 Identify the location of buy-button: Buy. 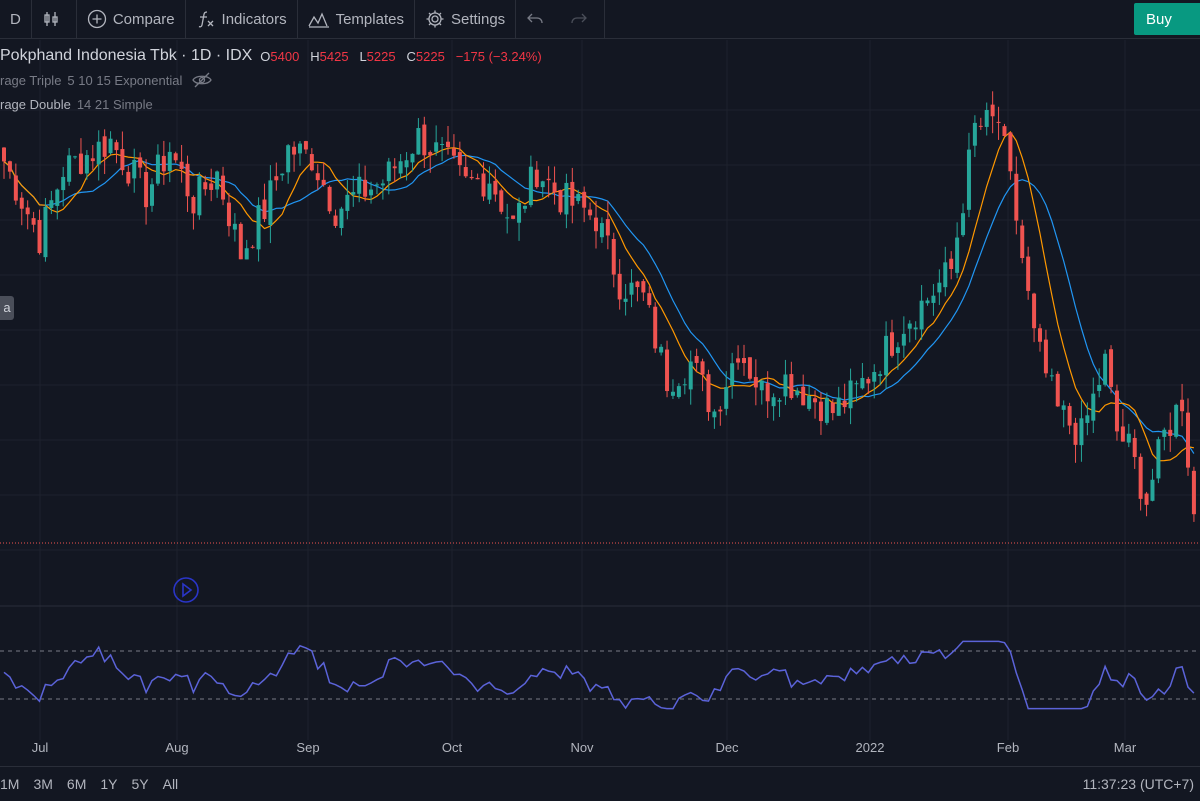
(1167, 19).